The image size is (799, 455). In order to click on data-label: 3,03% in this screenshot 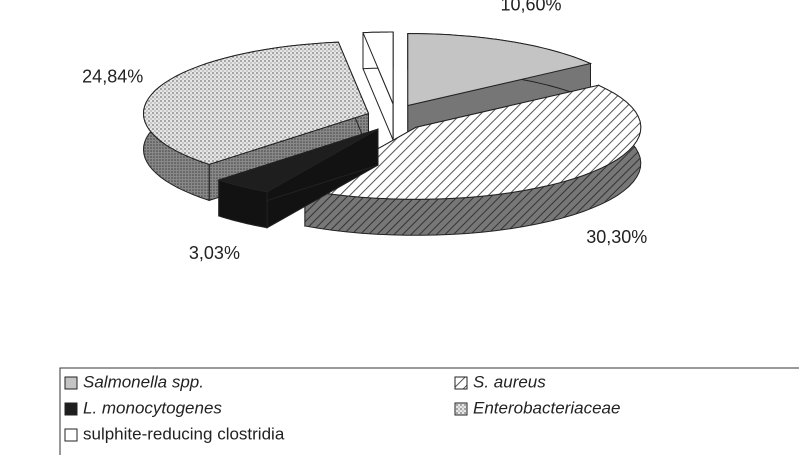, I will do `click(214, 253)`.